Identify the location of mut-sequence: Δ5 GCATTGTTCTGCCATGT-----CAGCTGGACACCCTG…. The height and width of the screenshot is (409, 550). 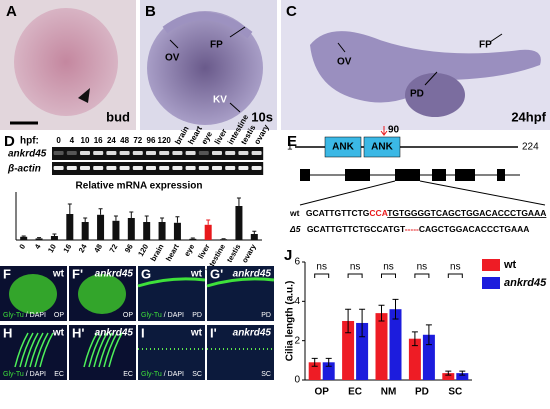
(409, 229).